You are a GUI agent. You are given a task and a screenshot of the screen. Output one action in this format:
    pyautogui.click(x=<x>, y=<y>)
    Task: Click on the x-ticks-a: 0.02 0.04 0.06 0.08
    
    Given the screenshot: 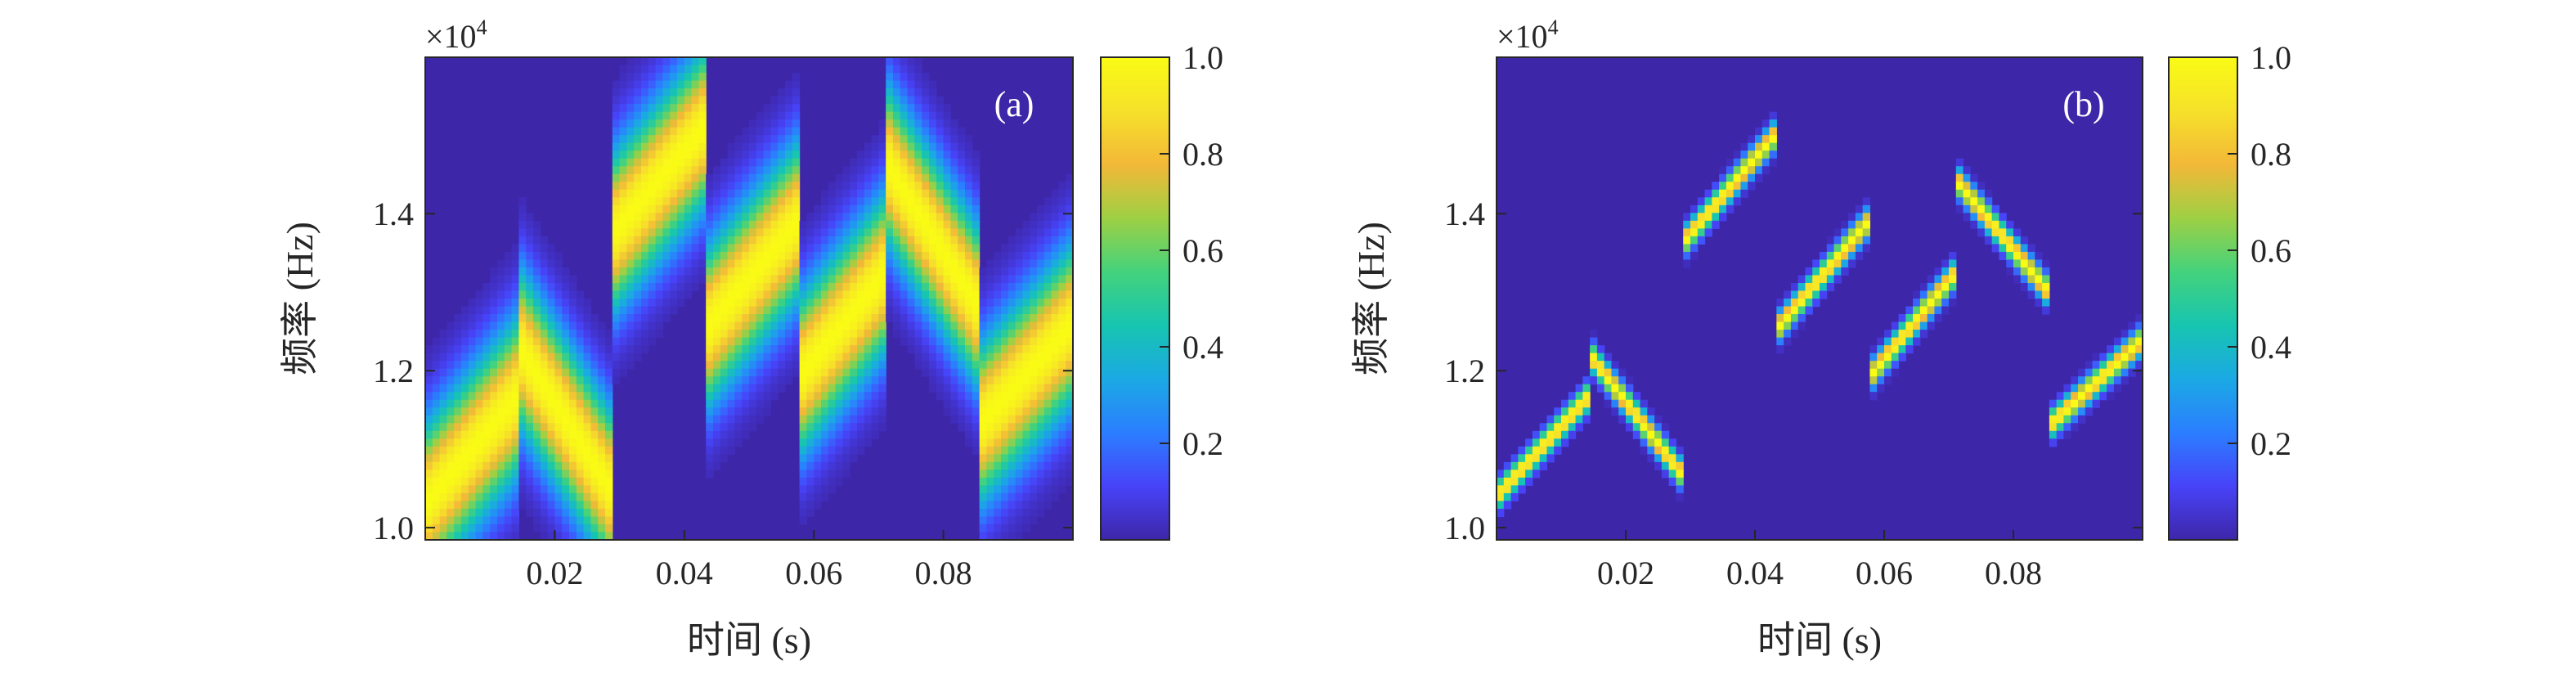 What is the action you would take?
    pyautogui.click(x=749, y=560)
    